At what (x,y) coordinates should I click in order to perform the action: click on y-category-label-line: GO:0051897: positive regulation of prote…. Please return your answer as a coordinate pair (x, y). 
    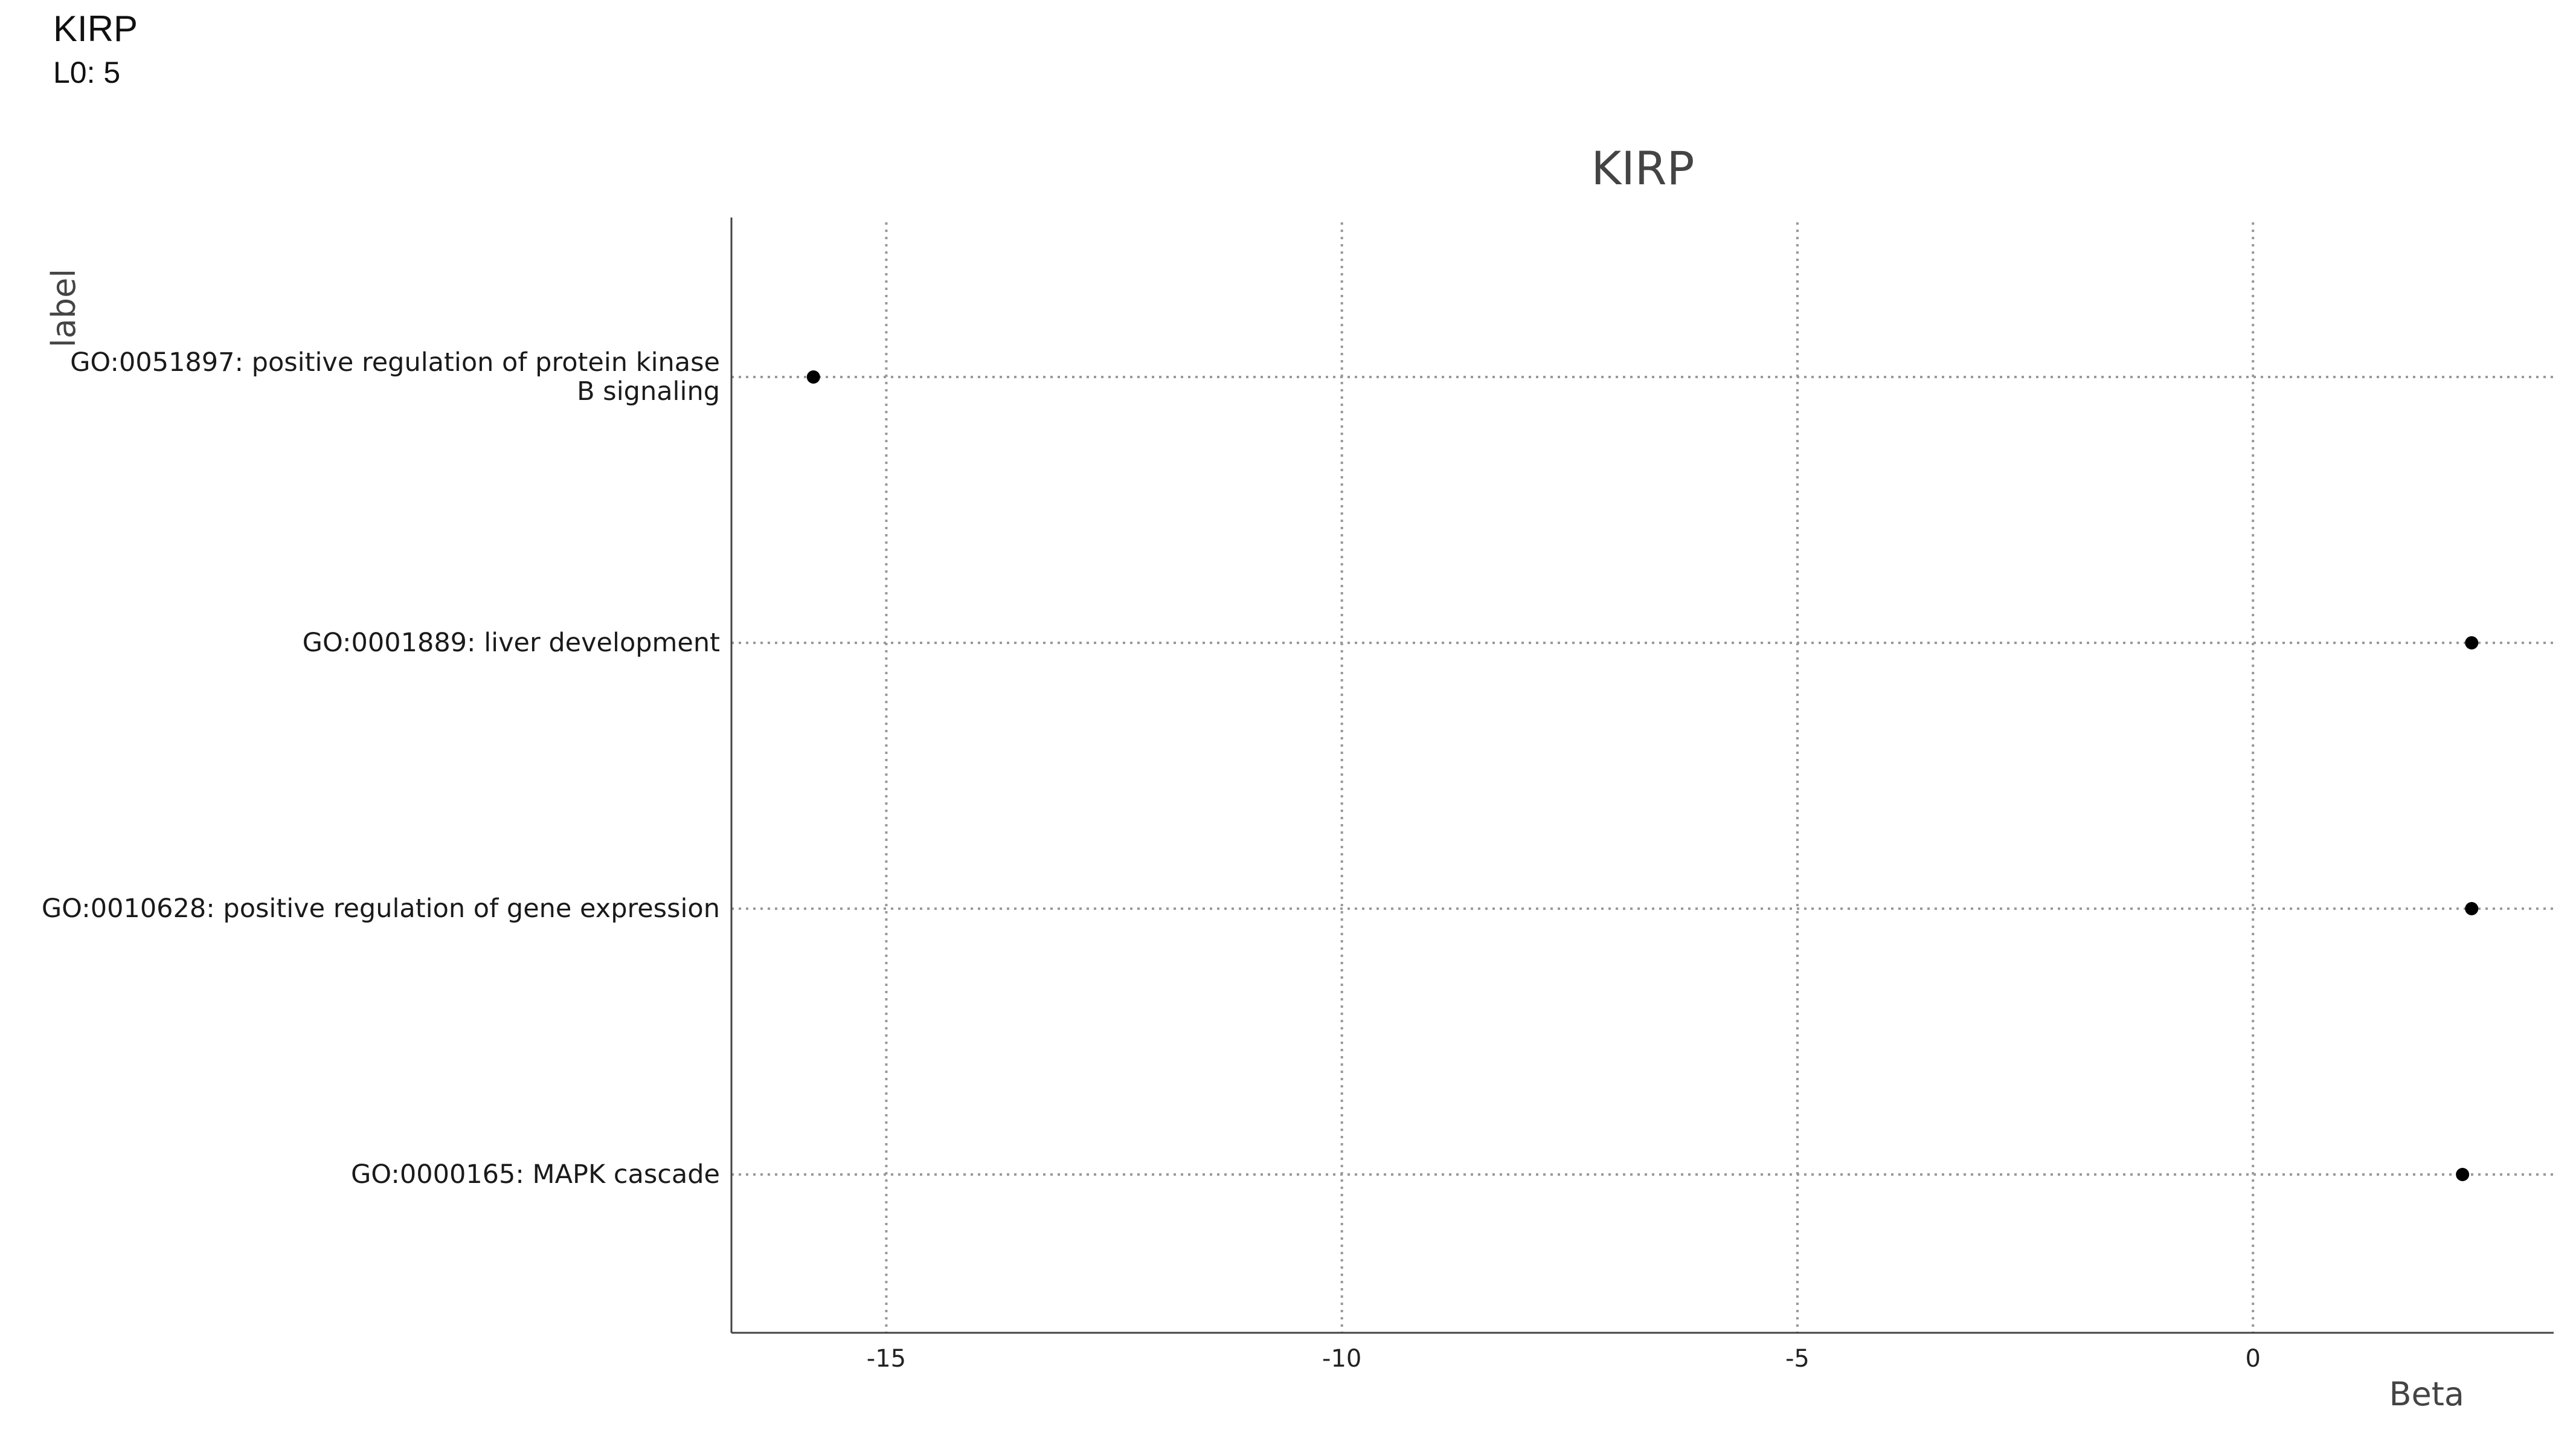
    Looking at the image, I should click on (395, 362).